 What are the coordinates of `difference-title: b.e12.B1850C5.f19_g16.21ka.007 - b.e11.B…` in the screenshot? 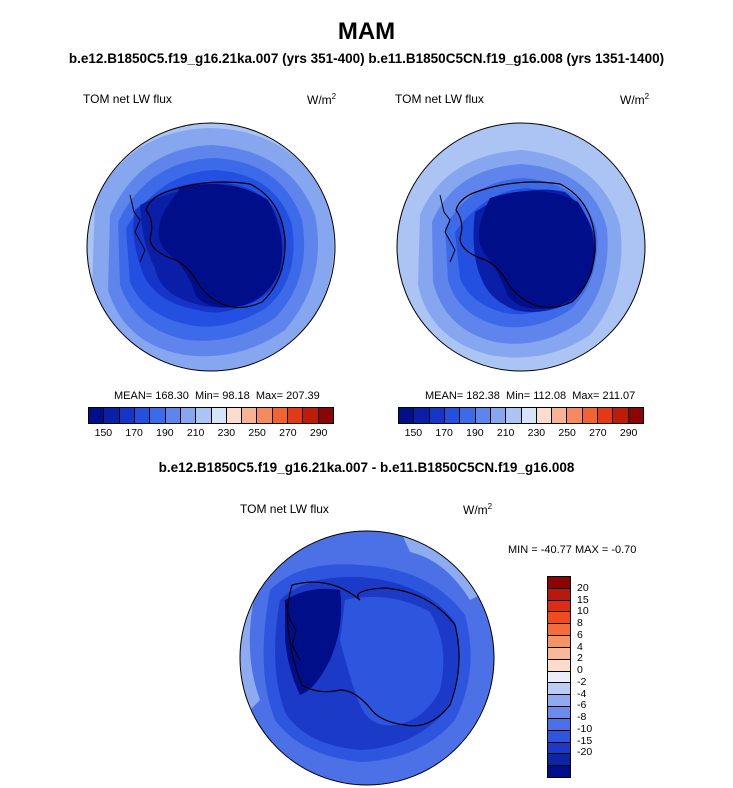 It's located at (366, 467).